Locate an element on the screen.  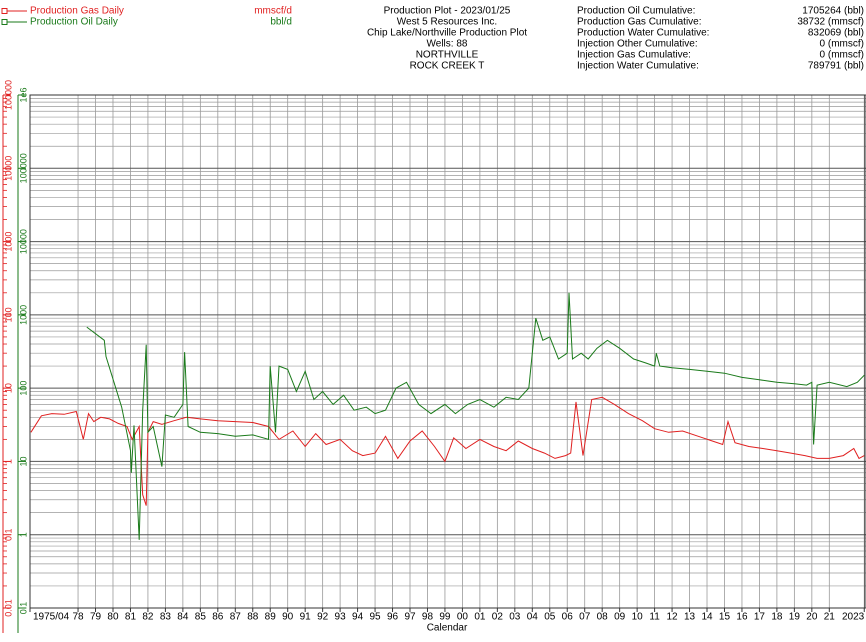
stat-value: 1705264 (bbl) is located at coordinates (833, 11).